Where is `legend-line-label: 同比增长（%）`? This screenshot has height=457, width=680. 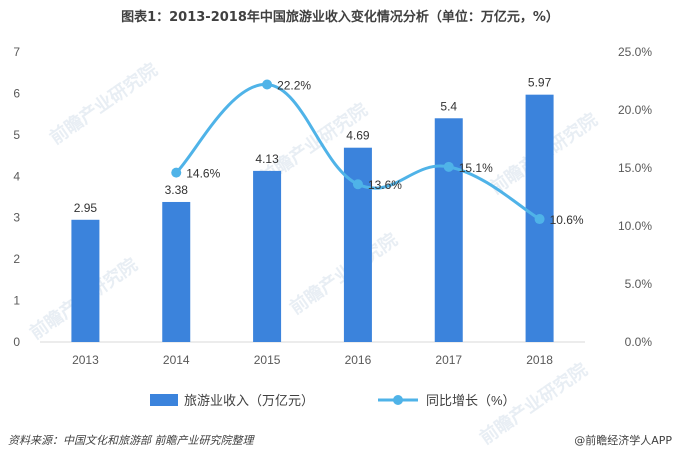 legend-line-label: 同比增长（%） is located at coordinates (471, 400).